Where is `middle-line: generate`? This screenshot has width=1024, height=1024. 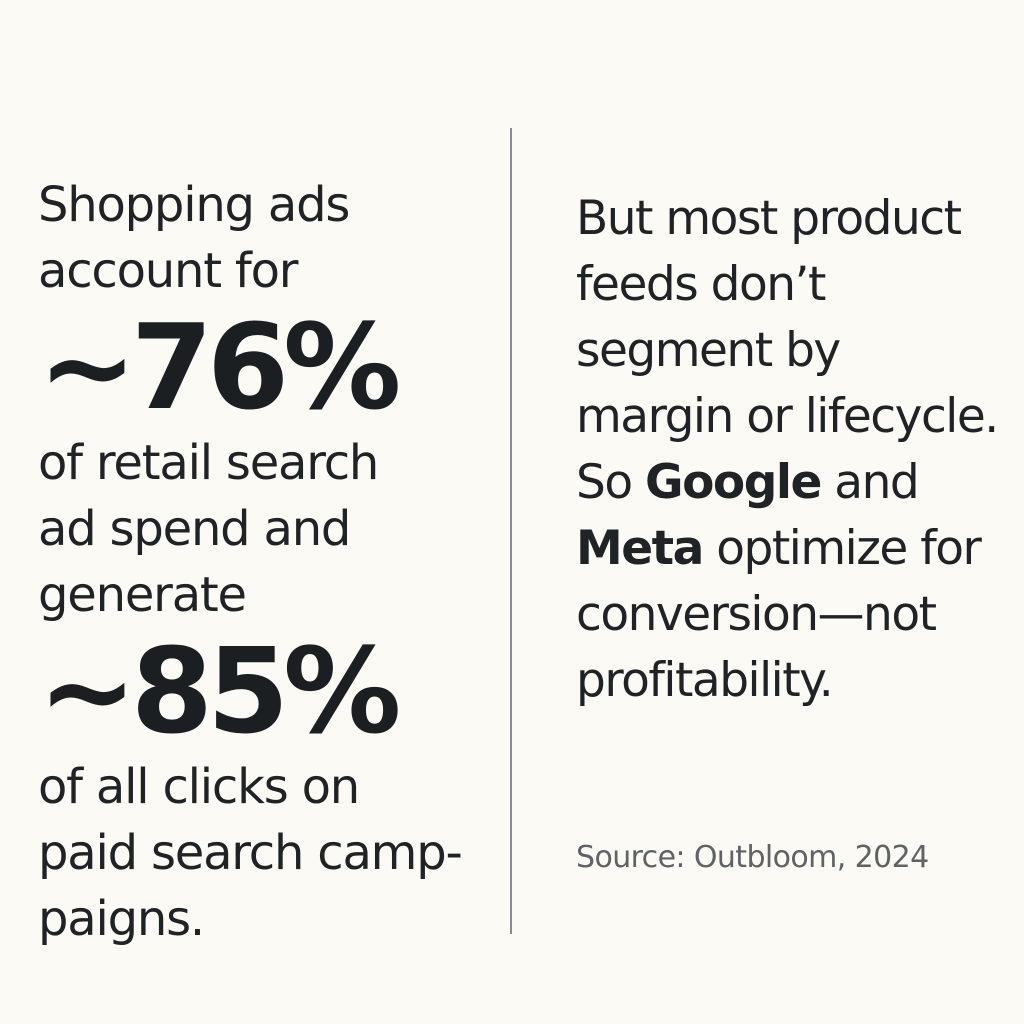
middle-line: generate is located at coordinates (142, 595).